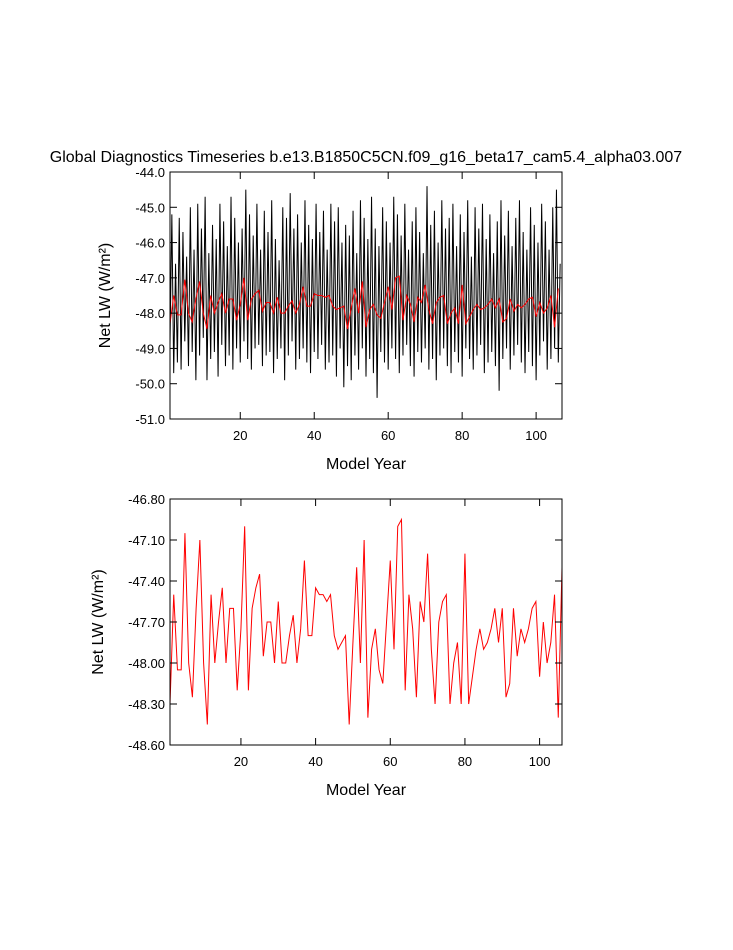  What do you see at coordinates (146, 540) in the screenshot?
I see `y-tick-label: -47.10` at bounding box center [146, 540].